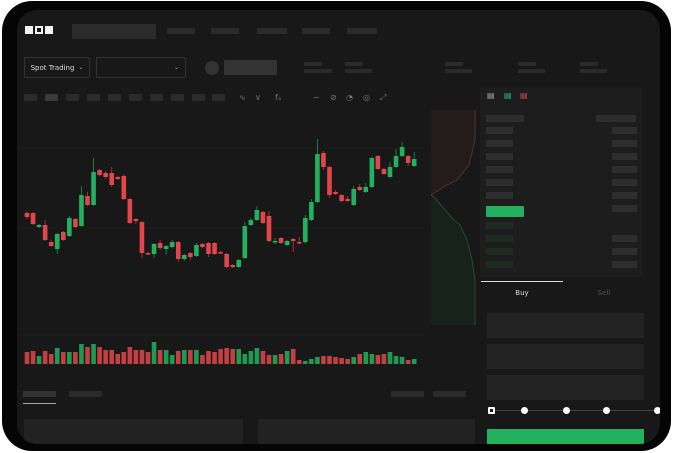 This screenshot has width=673, height=453. Describe the element at coordinates (574, 410) in the screenshot. I see `leverage-slider` at that location.